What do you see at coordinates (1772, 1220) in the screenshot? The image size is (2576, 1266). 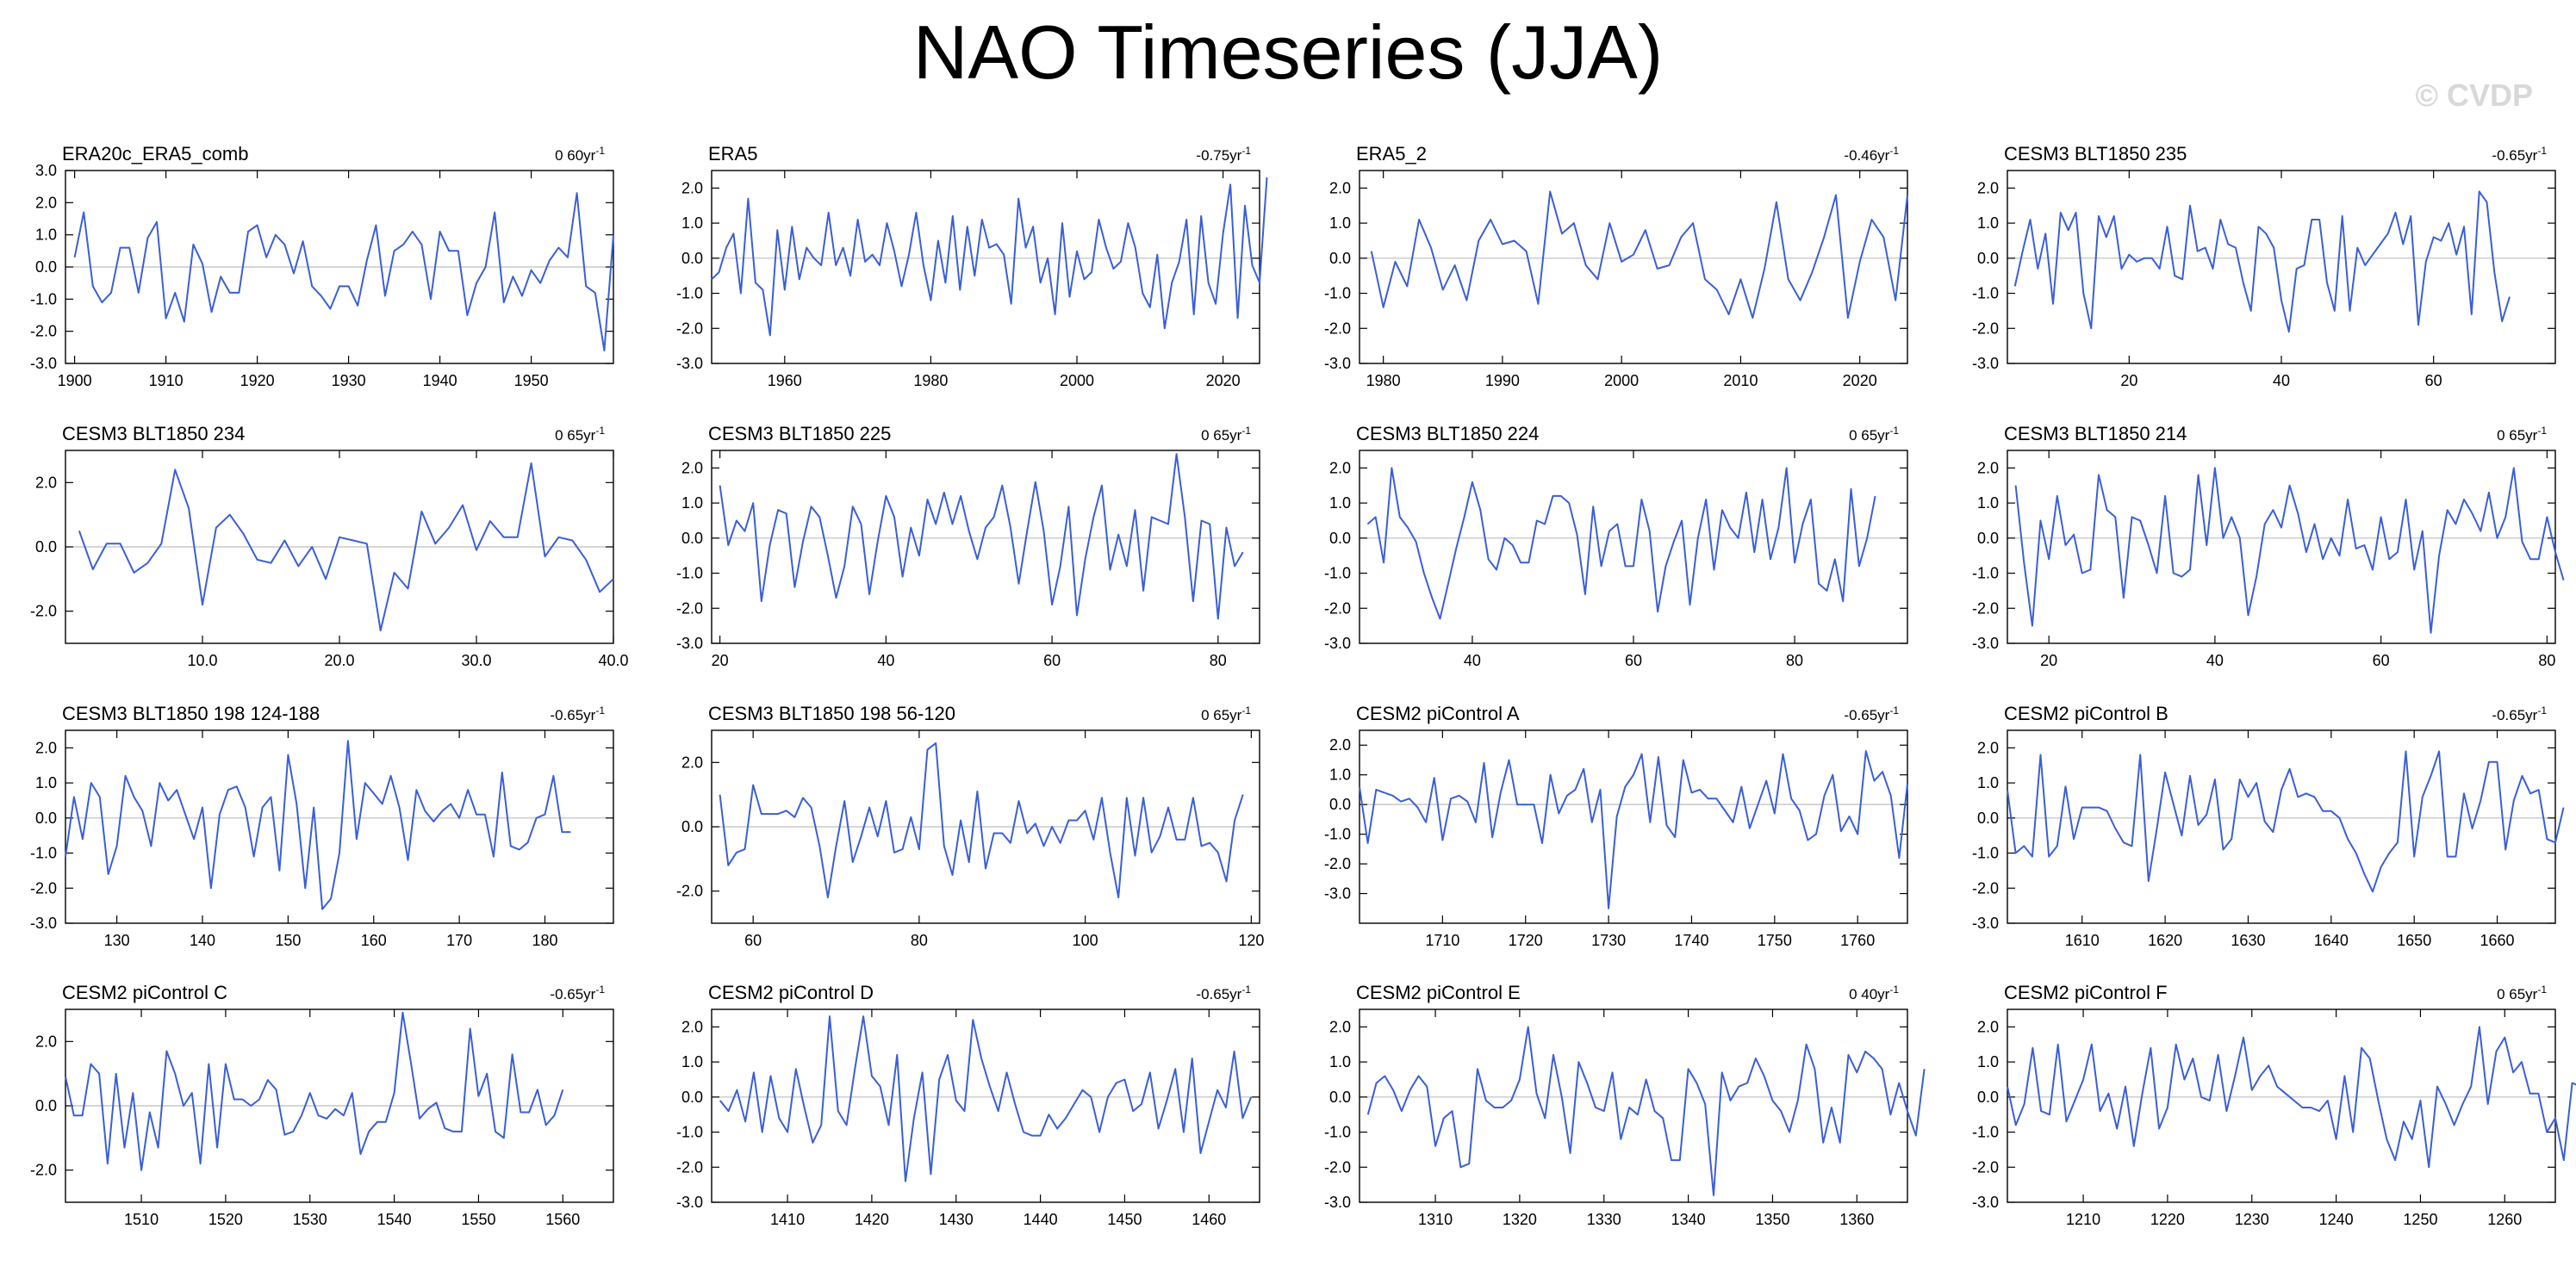 I see `x-tick-label: 1350` at bounding box center [1772, 1220].